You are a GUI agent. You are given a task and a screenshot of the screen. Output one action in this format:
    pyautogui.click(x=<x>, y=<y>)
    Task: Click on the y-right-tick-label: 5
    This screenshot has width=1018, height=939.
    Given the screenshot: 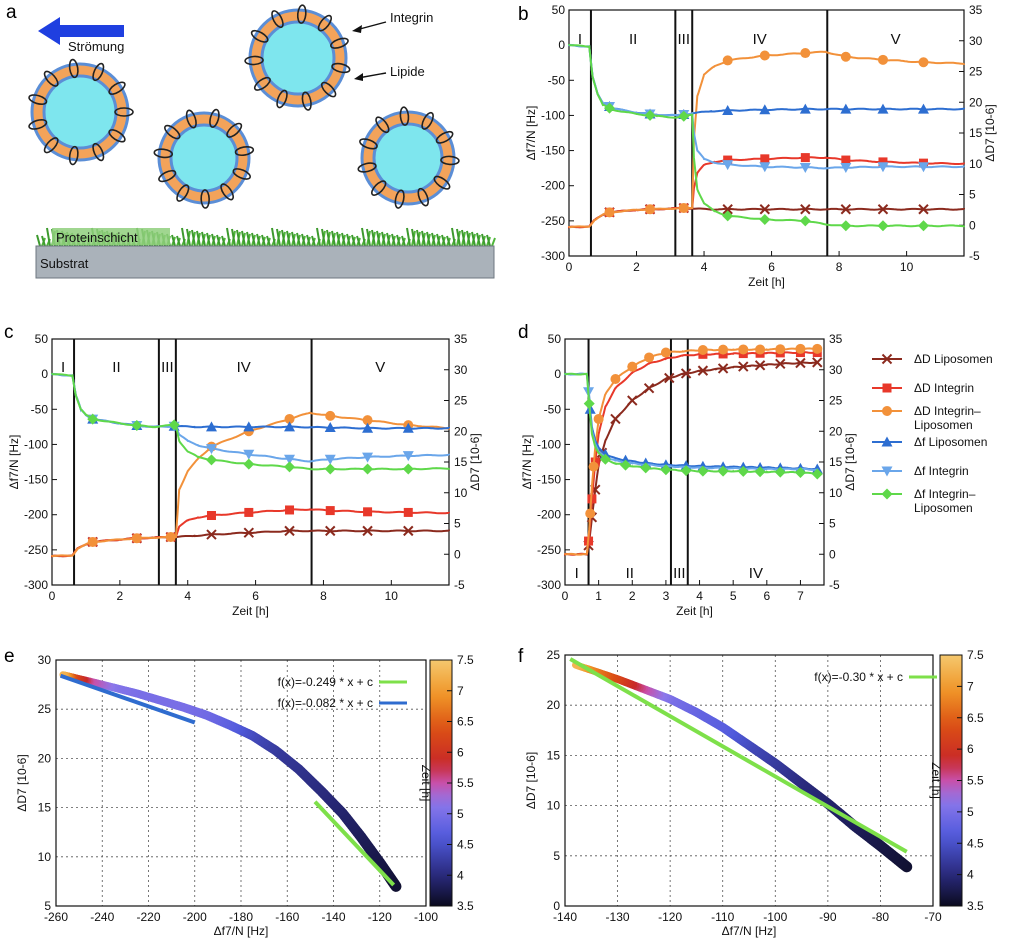 What is the action you would take?
    pyautogui.click(x=832, y=524)
    